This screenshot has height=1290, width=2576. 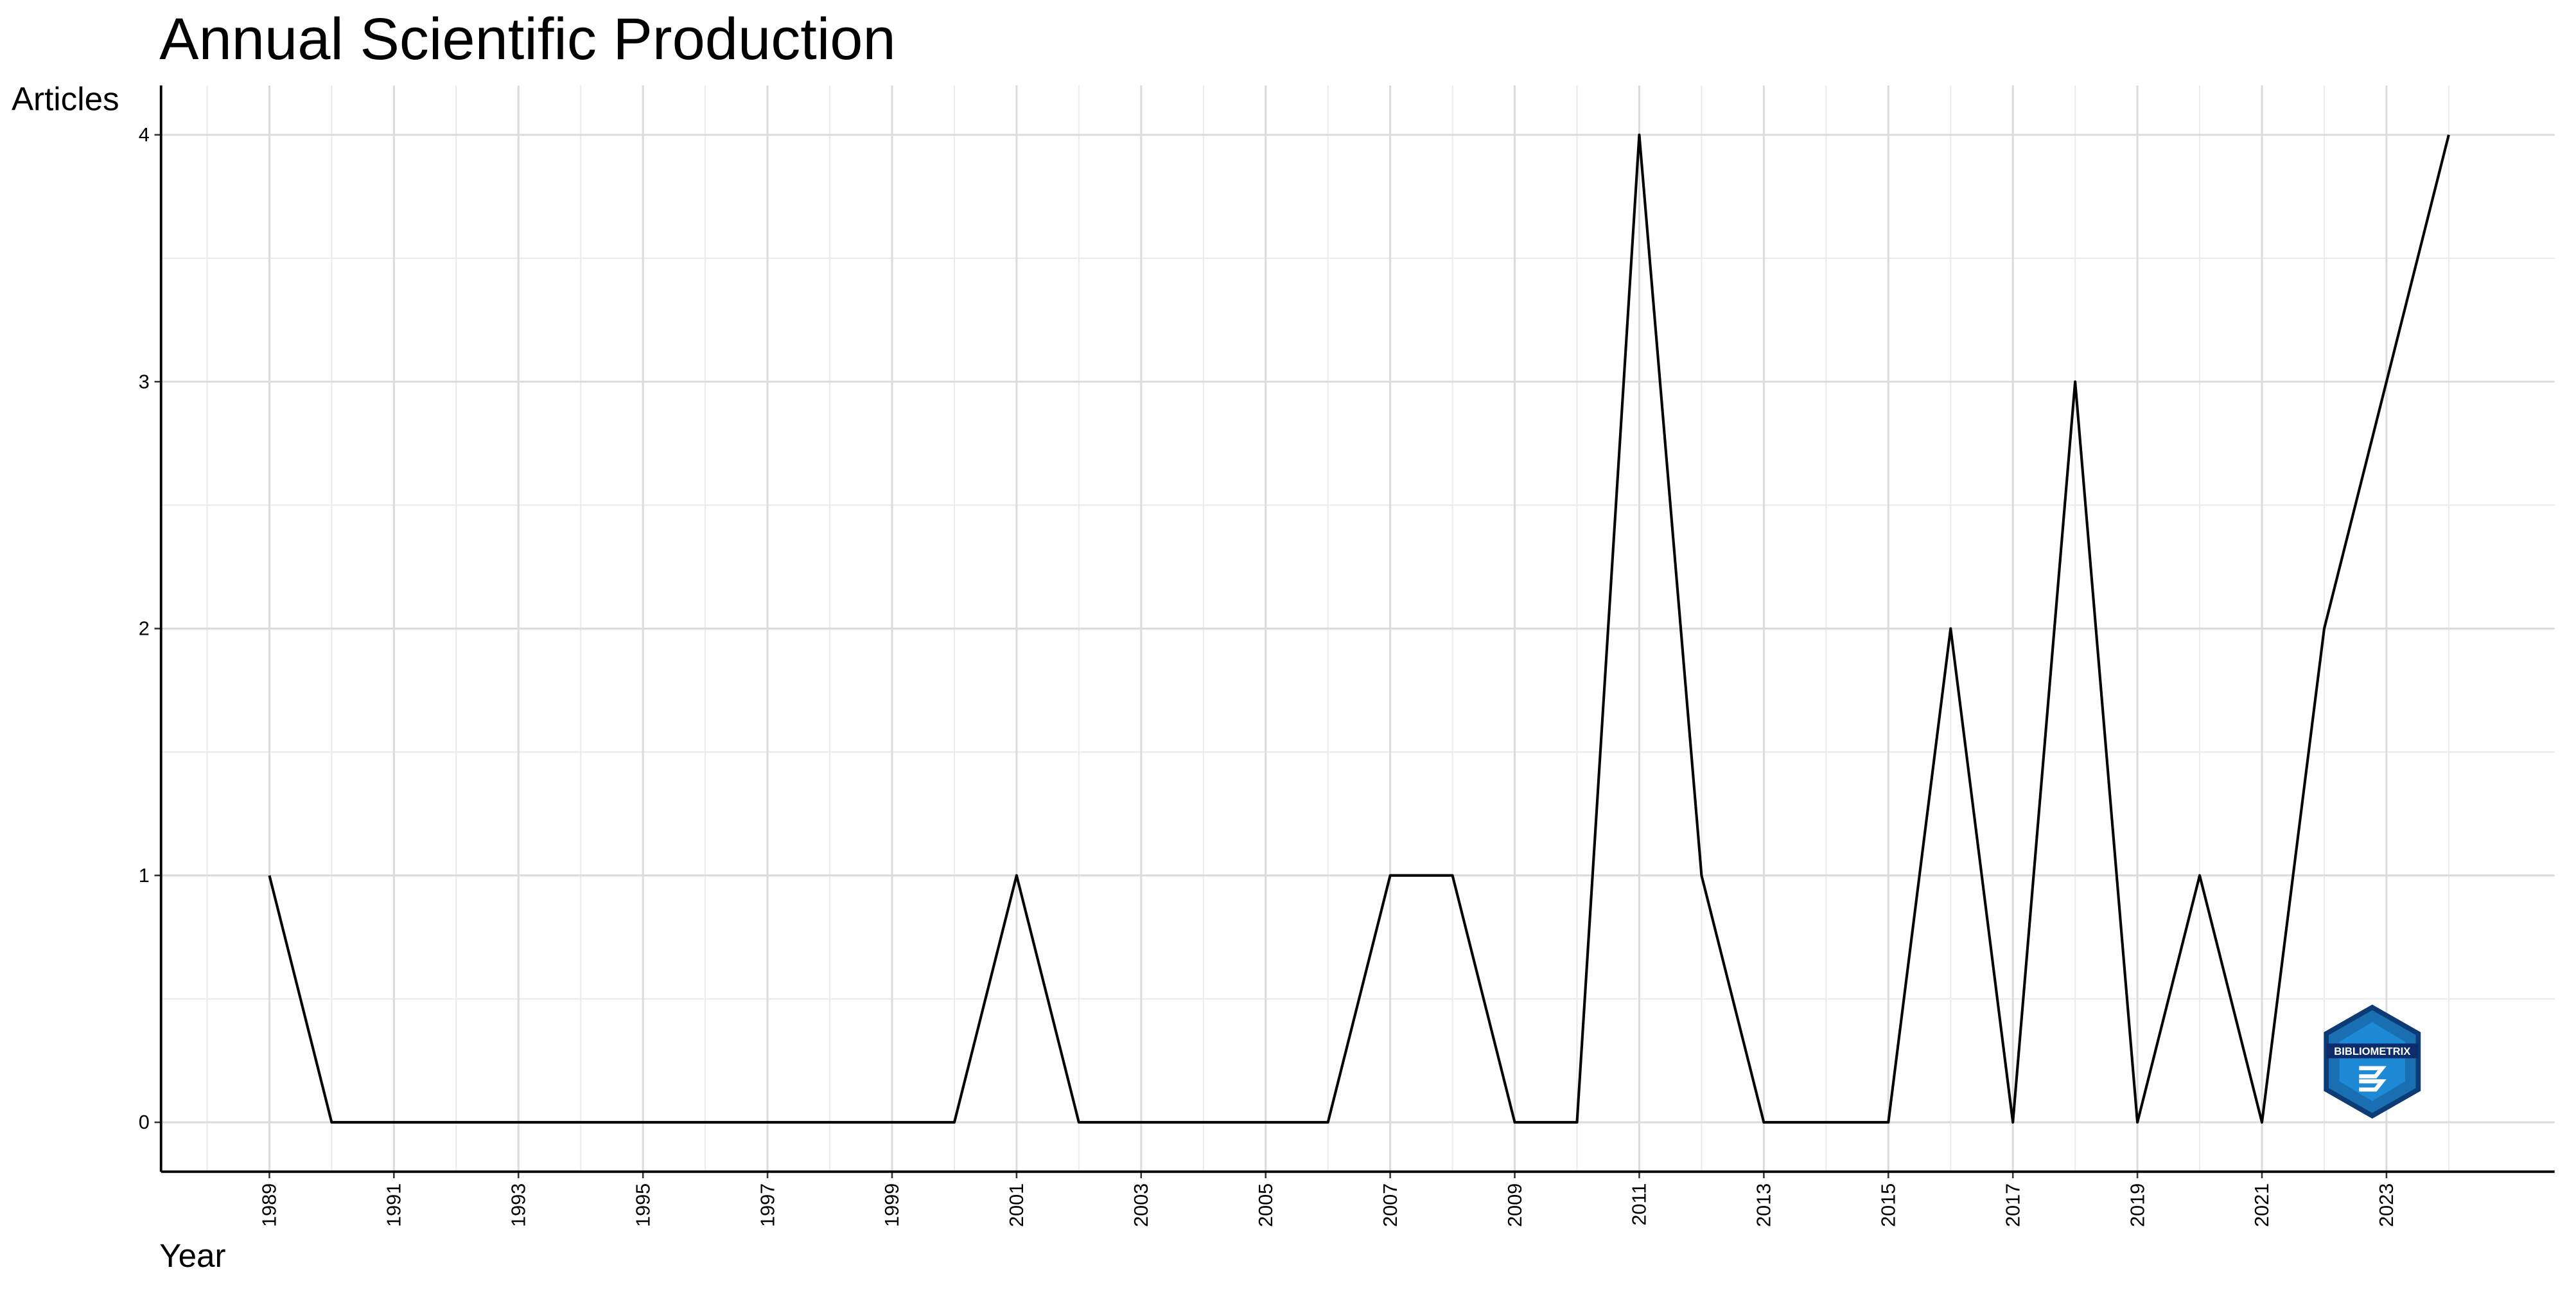 I want to click on logo-band, so click(x=2372, y=1051).